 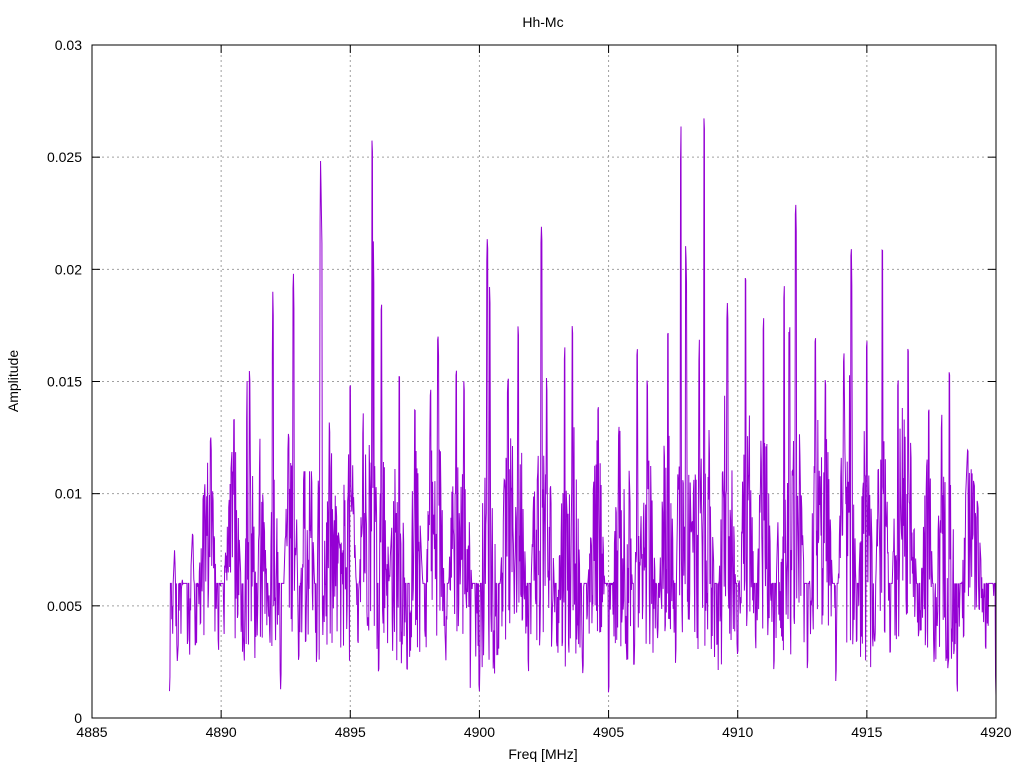 What do you see at coordinates (866, 732) in the screenshot?
I see `x-tick-label: 4915` at bounding box center [866, 732].